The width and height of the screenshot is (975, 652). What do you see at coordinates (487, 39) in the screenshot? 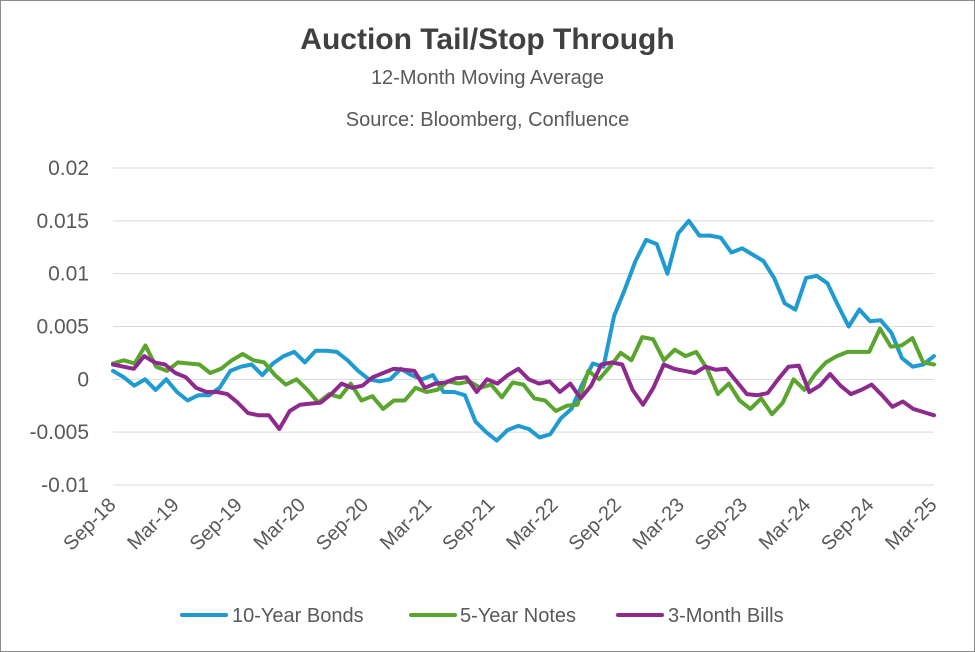
I see `chart-title: Auction Tail/Stop Through` at bounding box center [487, 39].